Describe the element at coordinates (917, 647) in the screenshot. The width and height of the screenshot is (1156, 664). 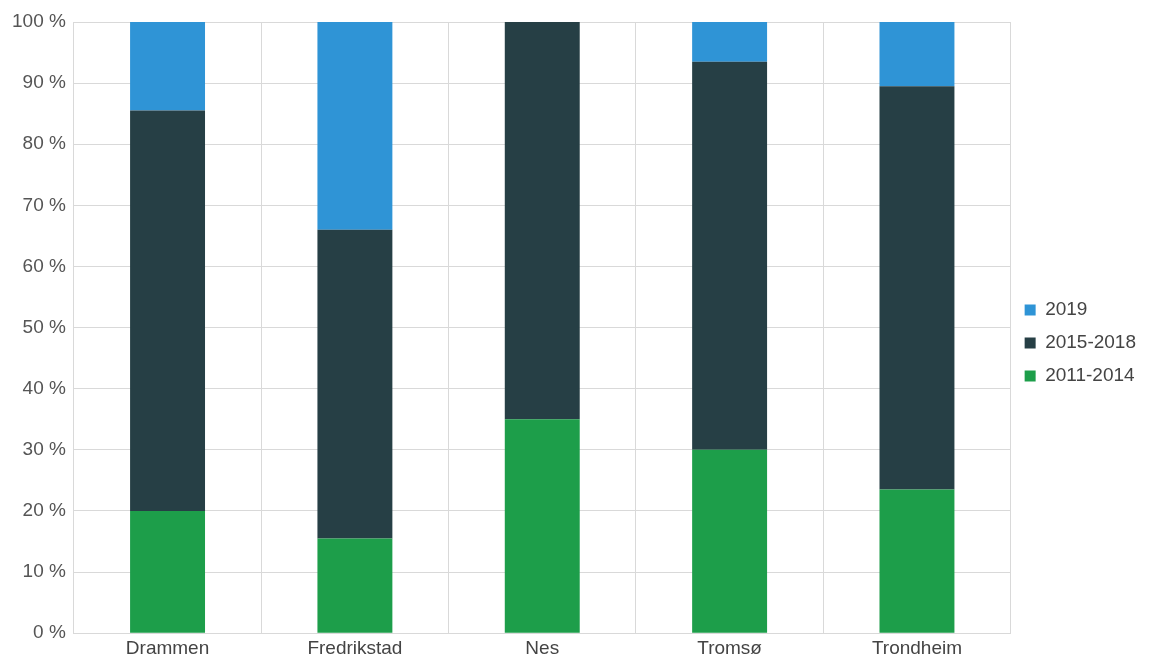
I see `x-tick-label: Trondheim` at that location.